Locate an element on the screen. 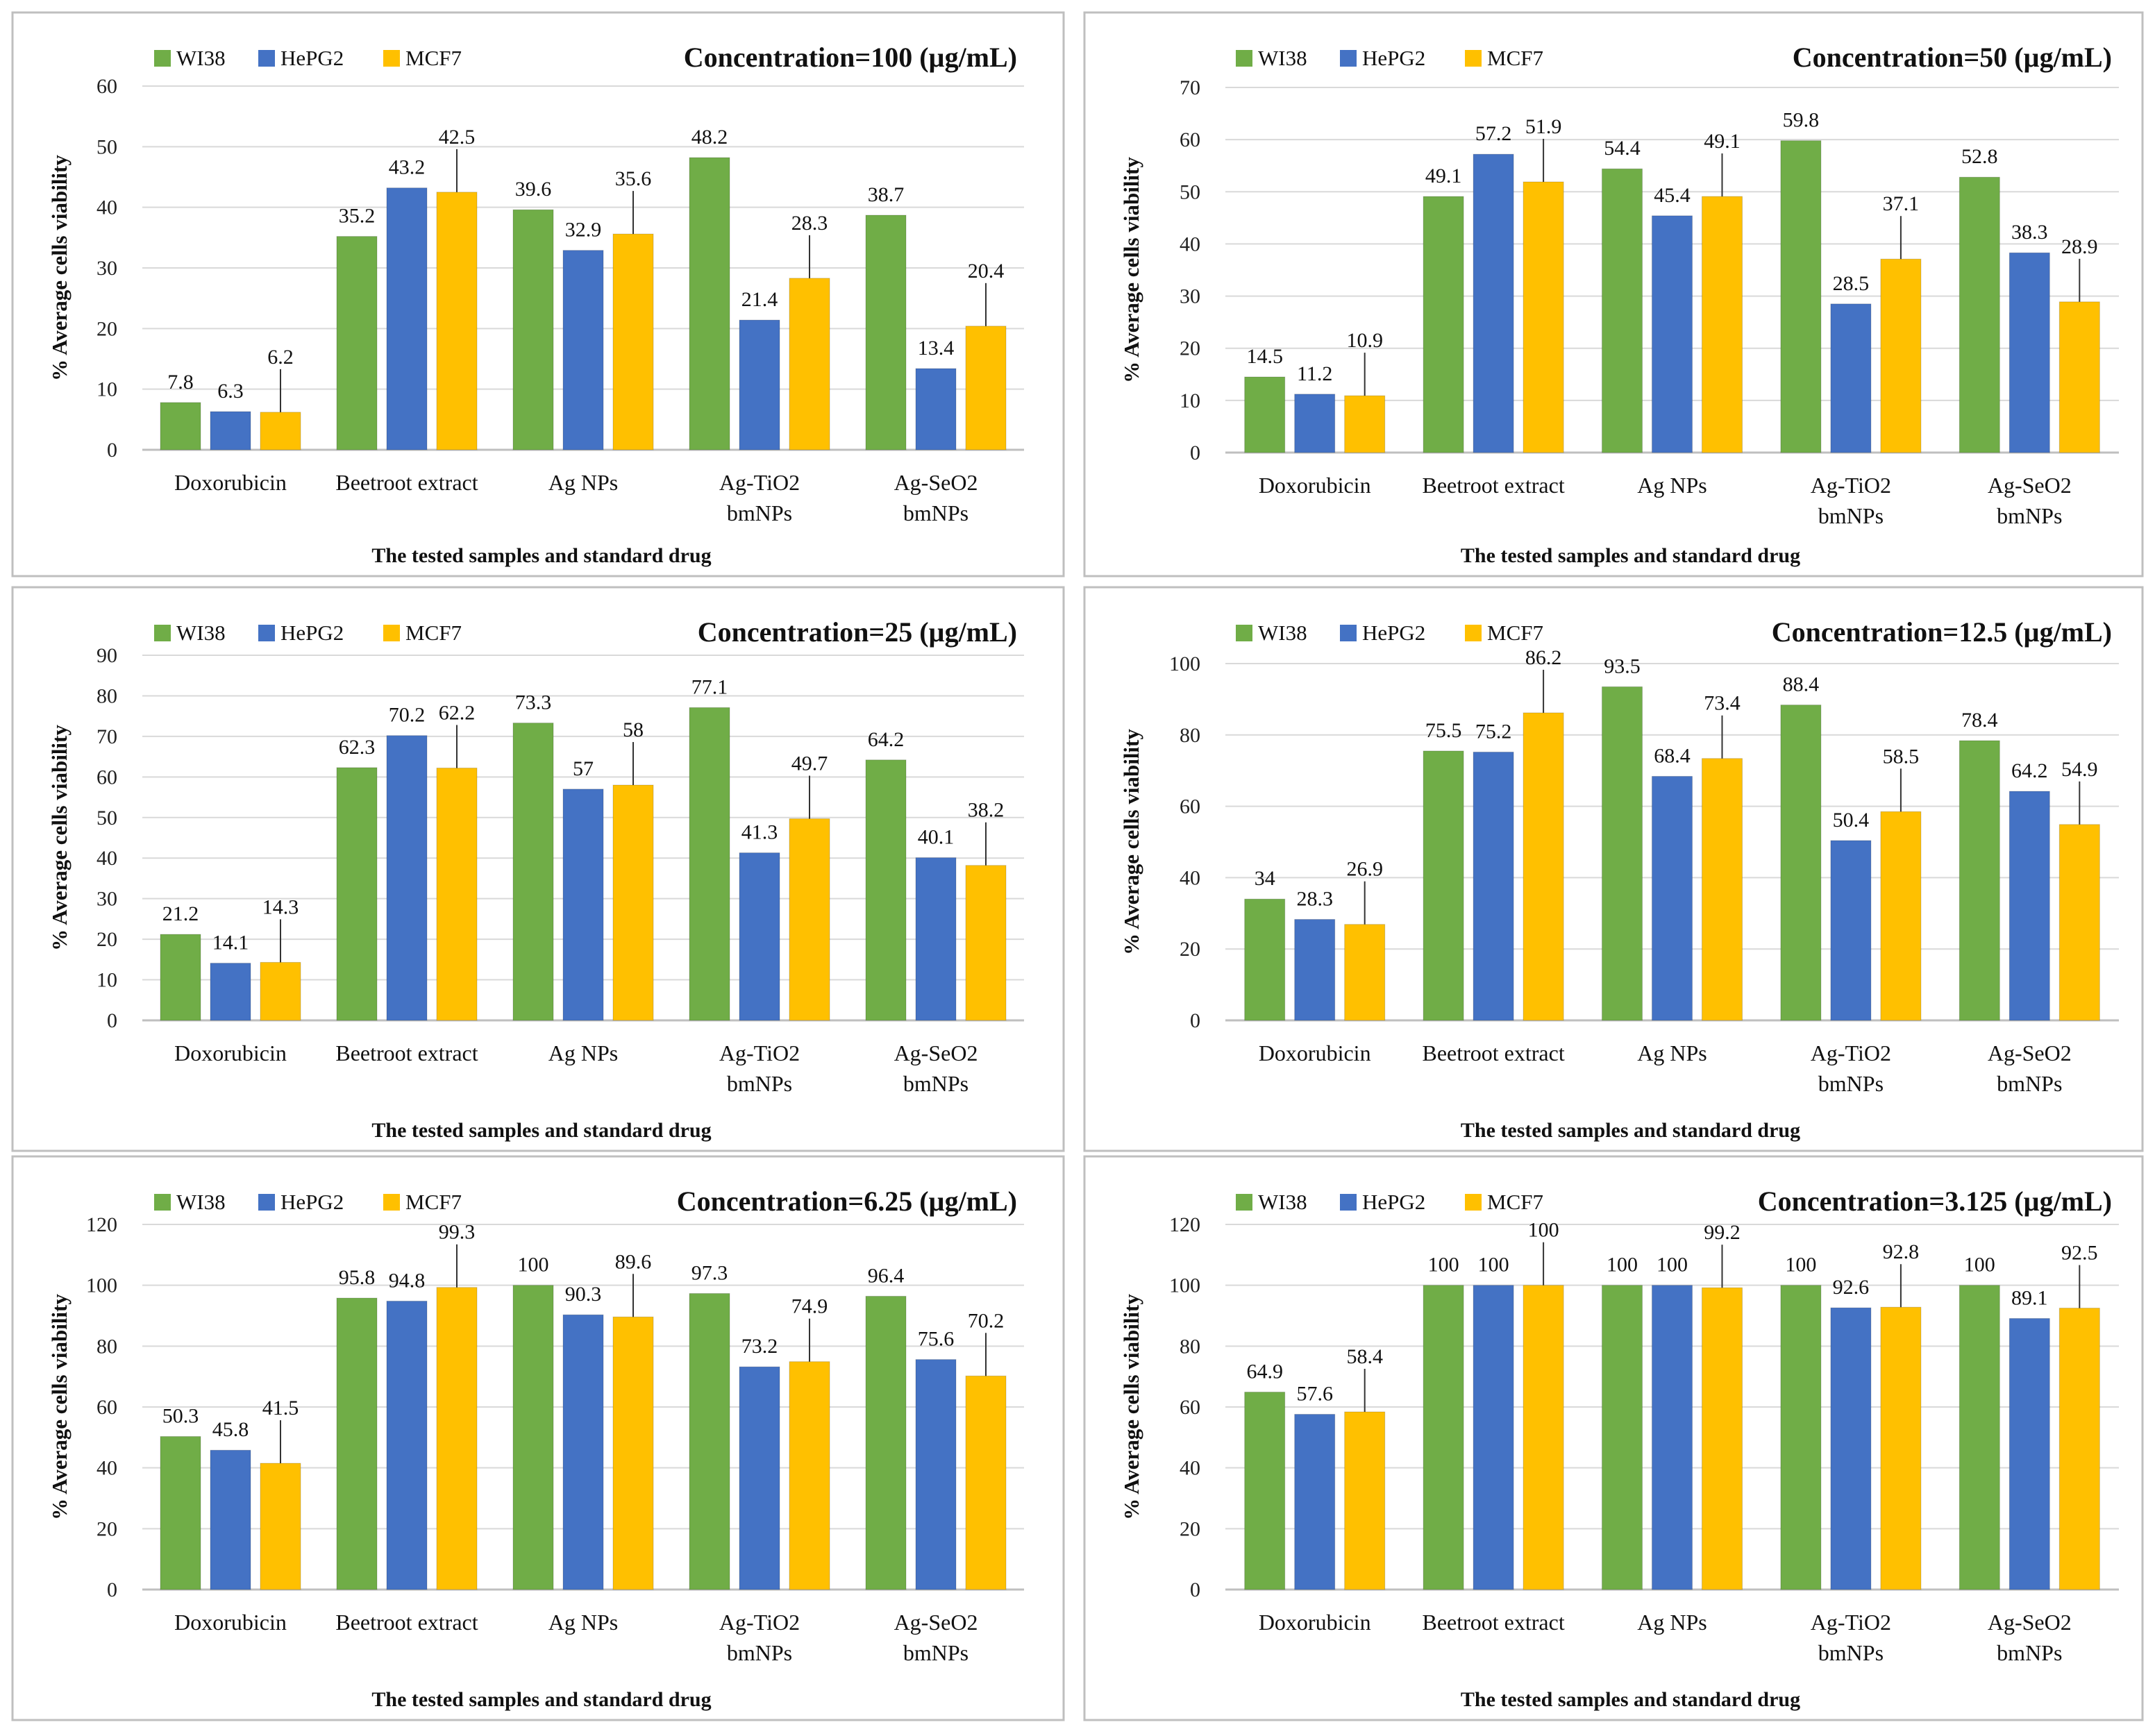 This screenshot has width=2155, height=1736. data-label: 68.4 is located at coordinates (1673, 755).